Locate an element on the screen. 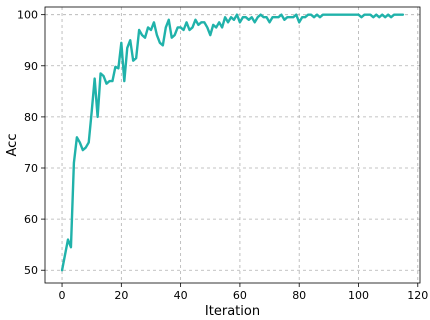  x-tick-label: 100 is located at coordinates (358, 295).